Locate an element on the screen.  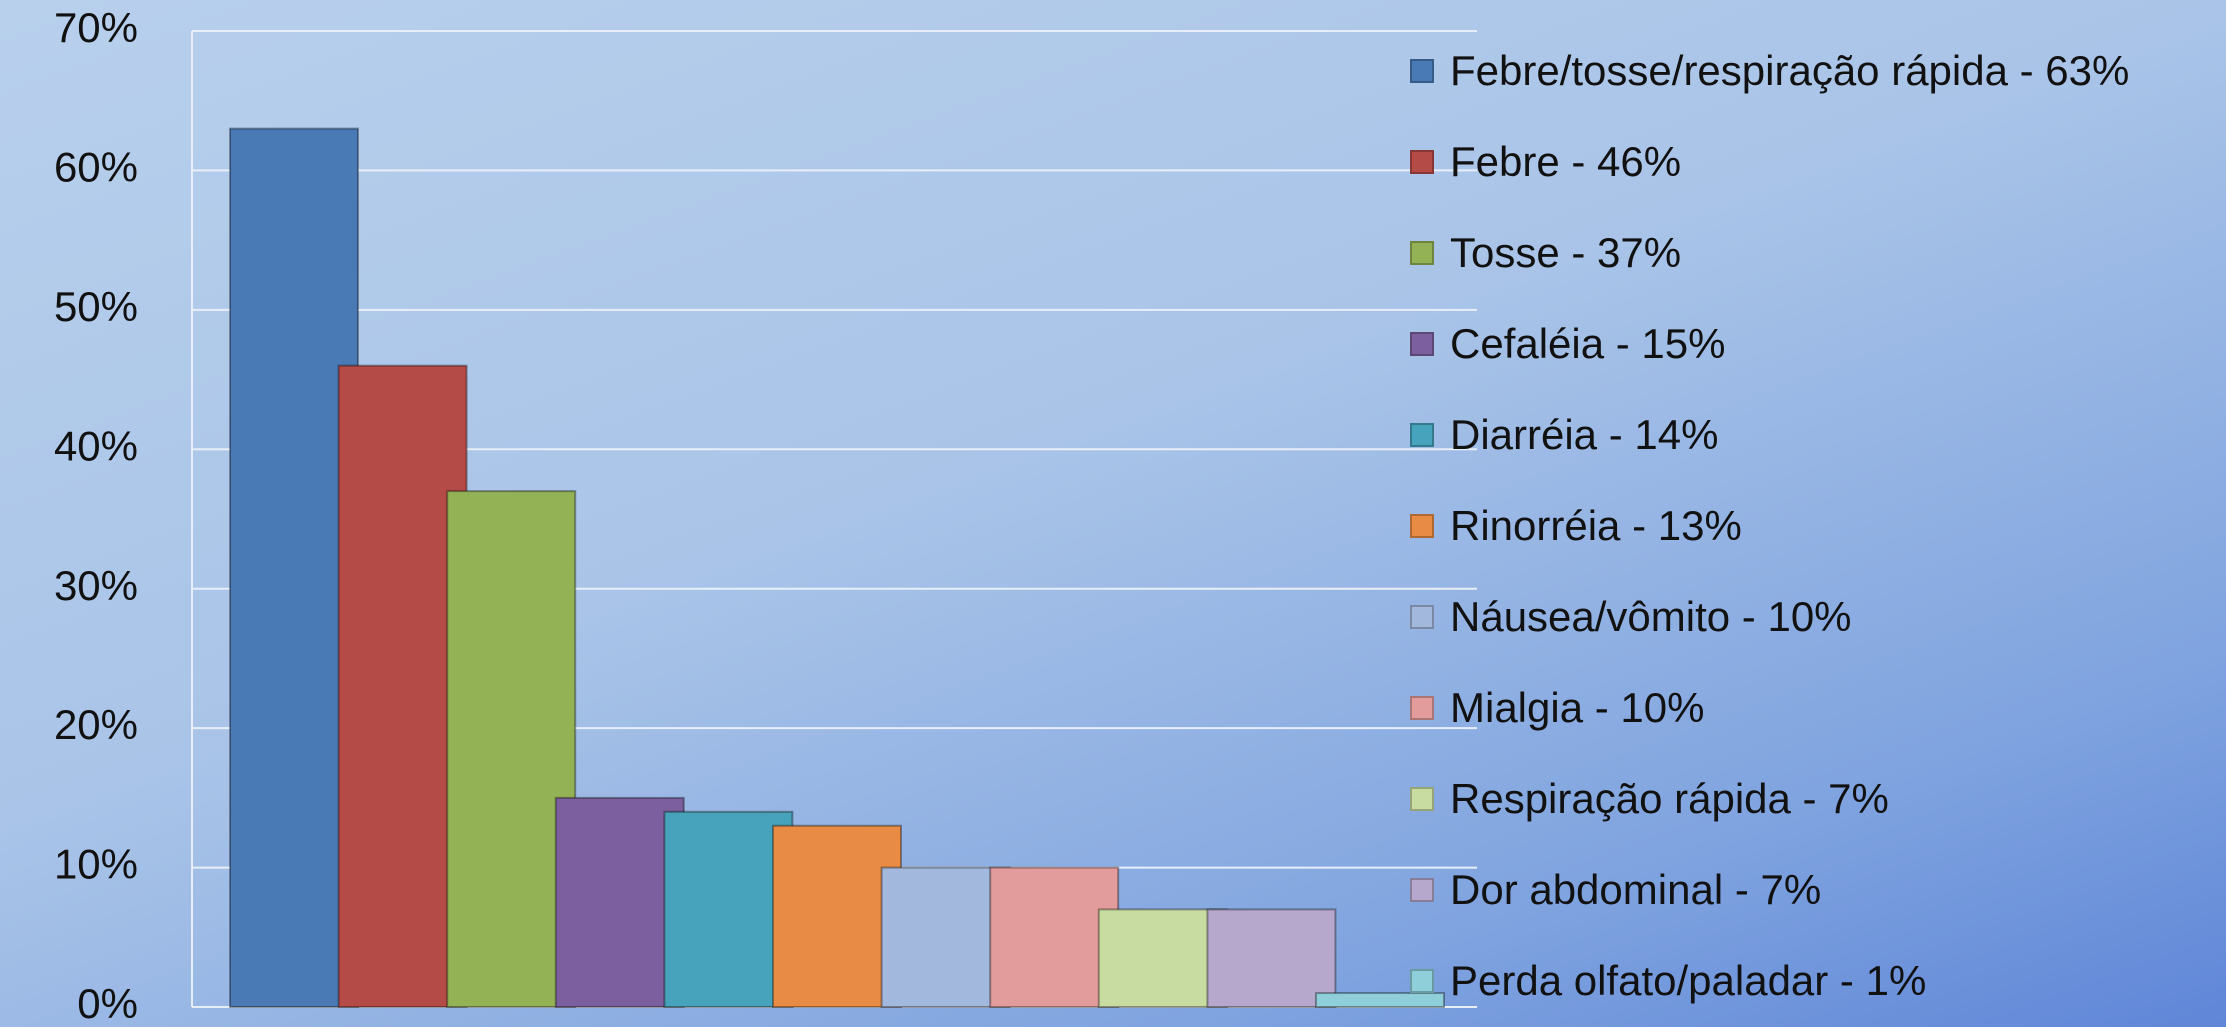
legend-entry: Respiração rápida - 7% is located at coordinates (1805, 799).